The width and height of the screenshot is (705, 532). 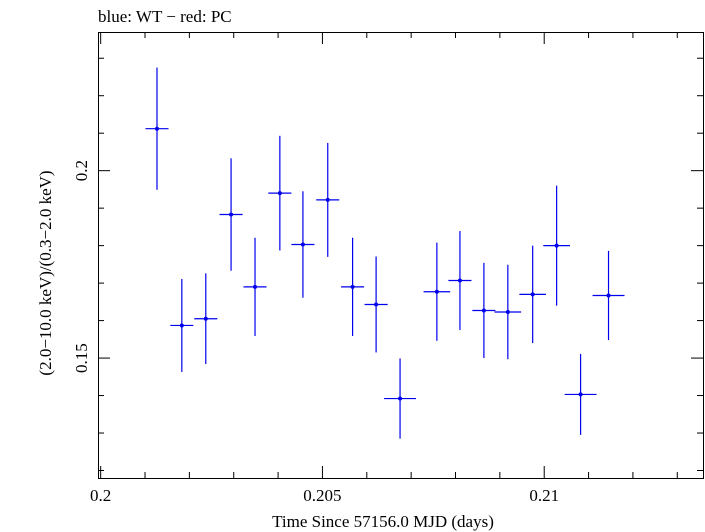 I want to click on y-tick-label: 0.15, so click(x=81, y=358).